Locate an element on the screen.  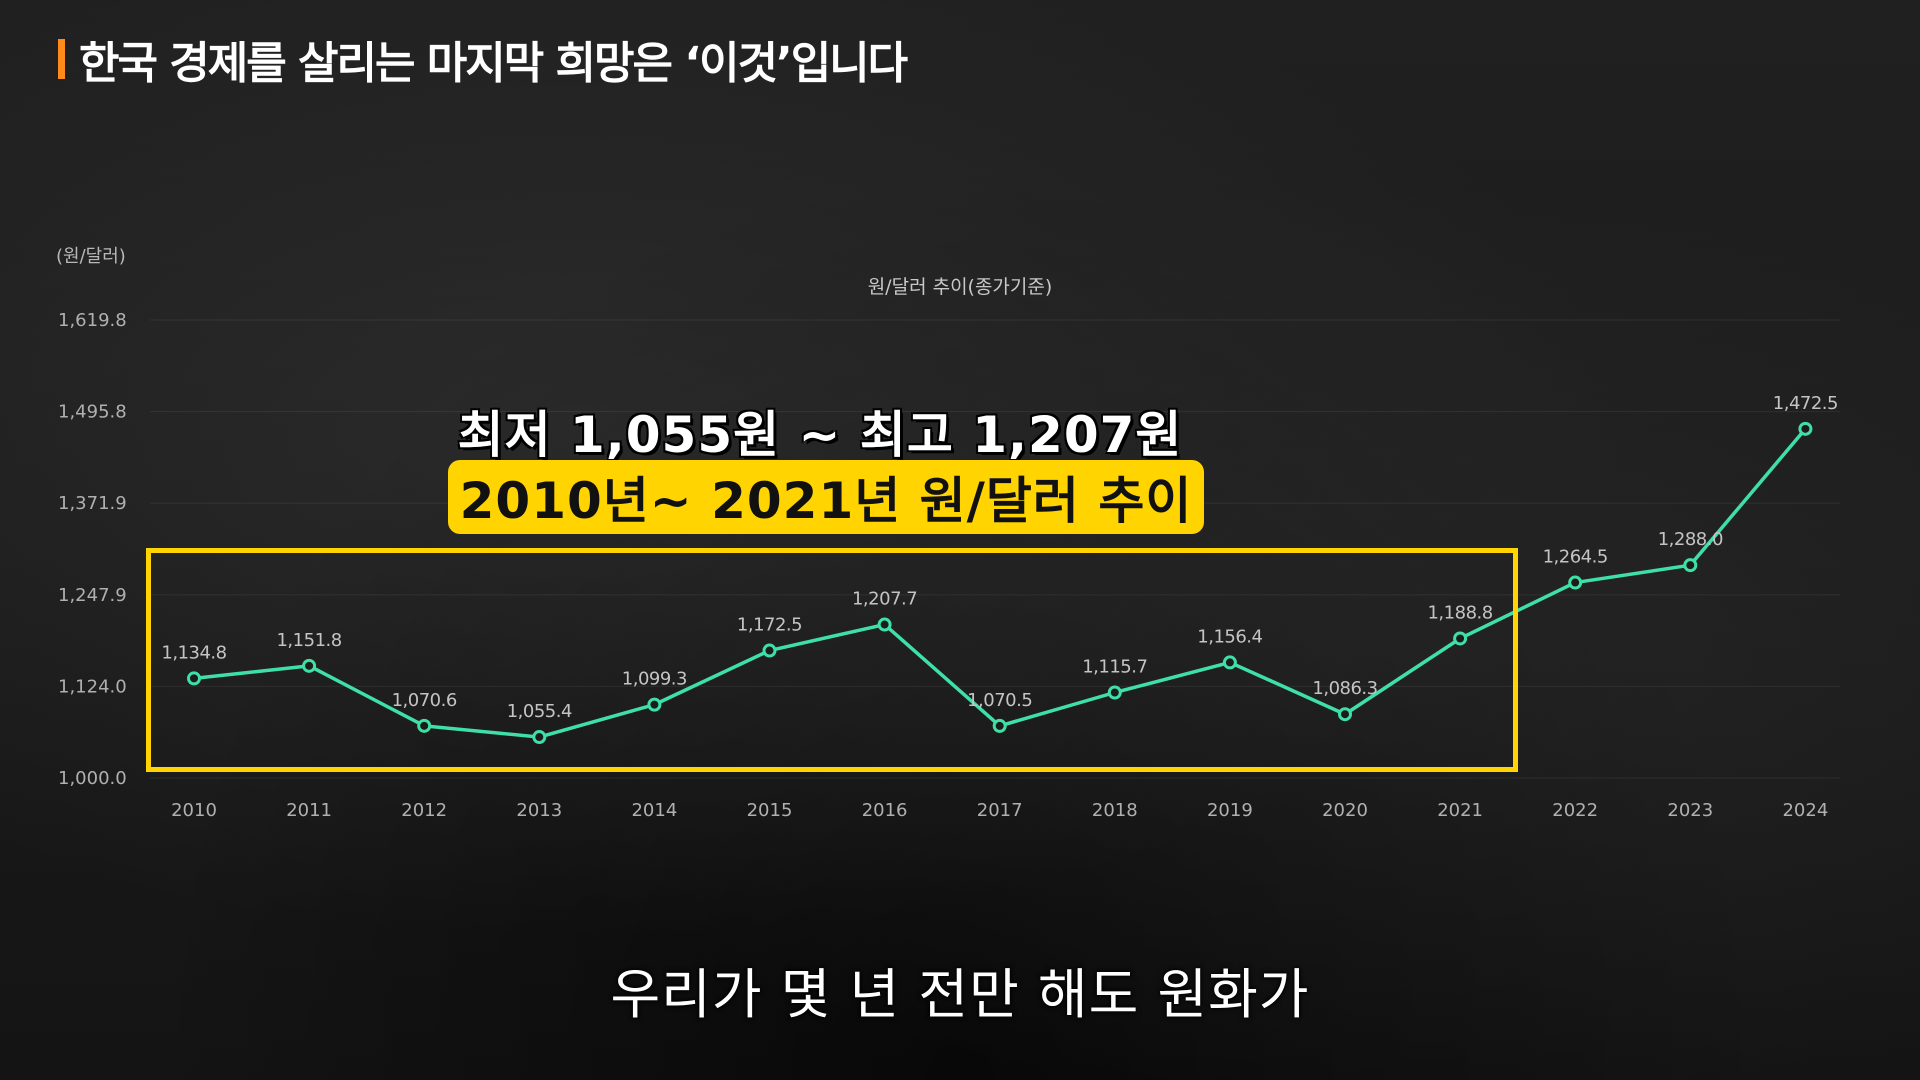
caption-subtitle: 우리가 몇 년 전만 해도 원화가 is located at coordinates (960, 994).